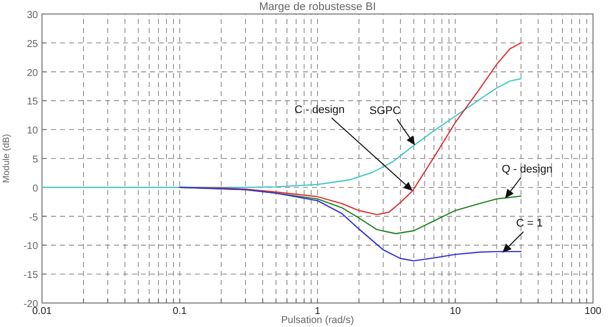  Describe the element at coordinates (529, 224) in the screenshot. I see `annotation: C = 1` at that location.